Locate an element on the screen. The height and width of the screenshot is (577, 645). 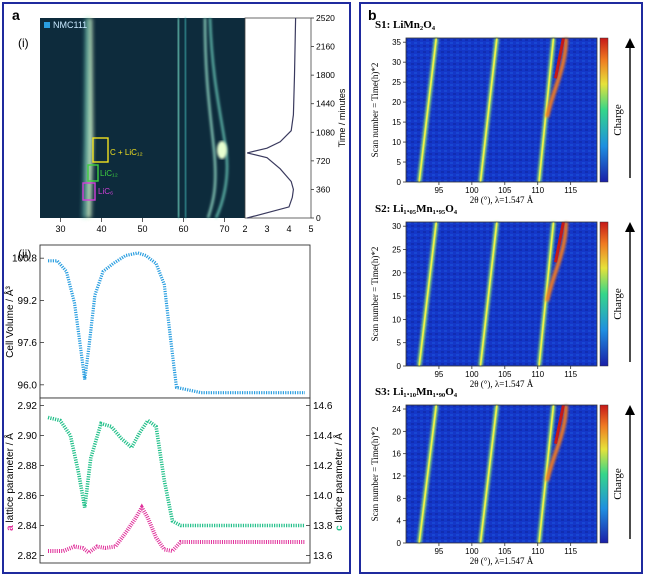
subplot-title: S3: Li₁.₁₀Mn₁.₉₀O₄ is located at coordinates (416, 392).